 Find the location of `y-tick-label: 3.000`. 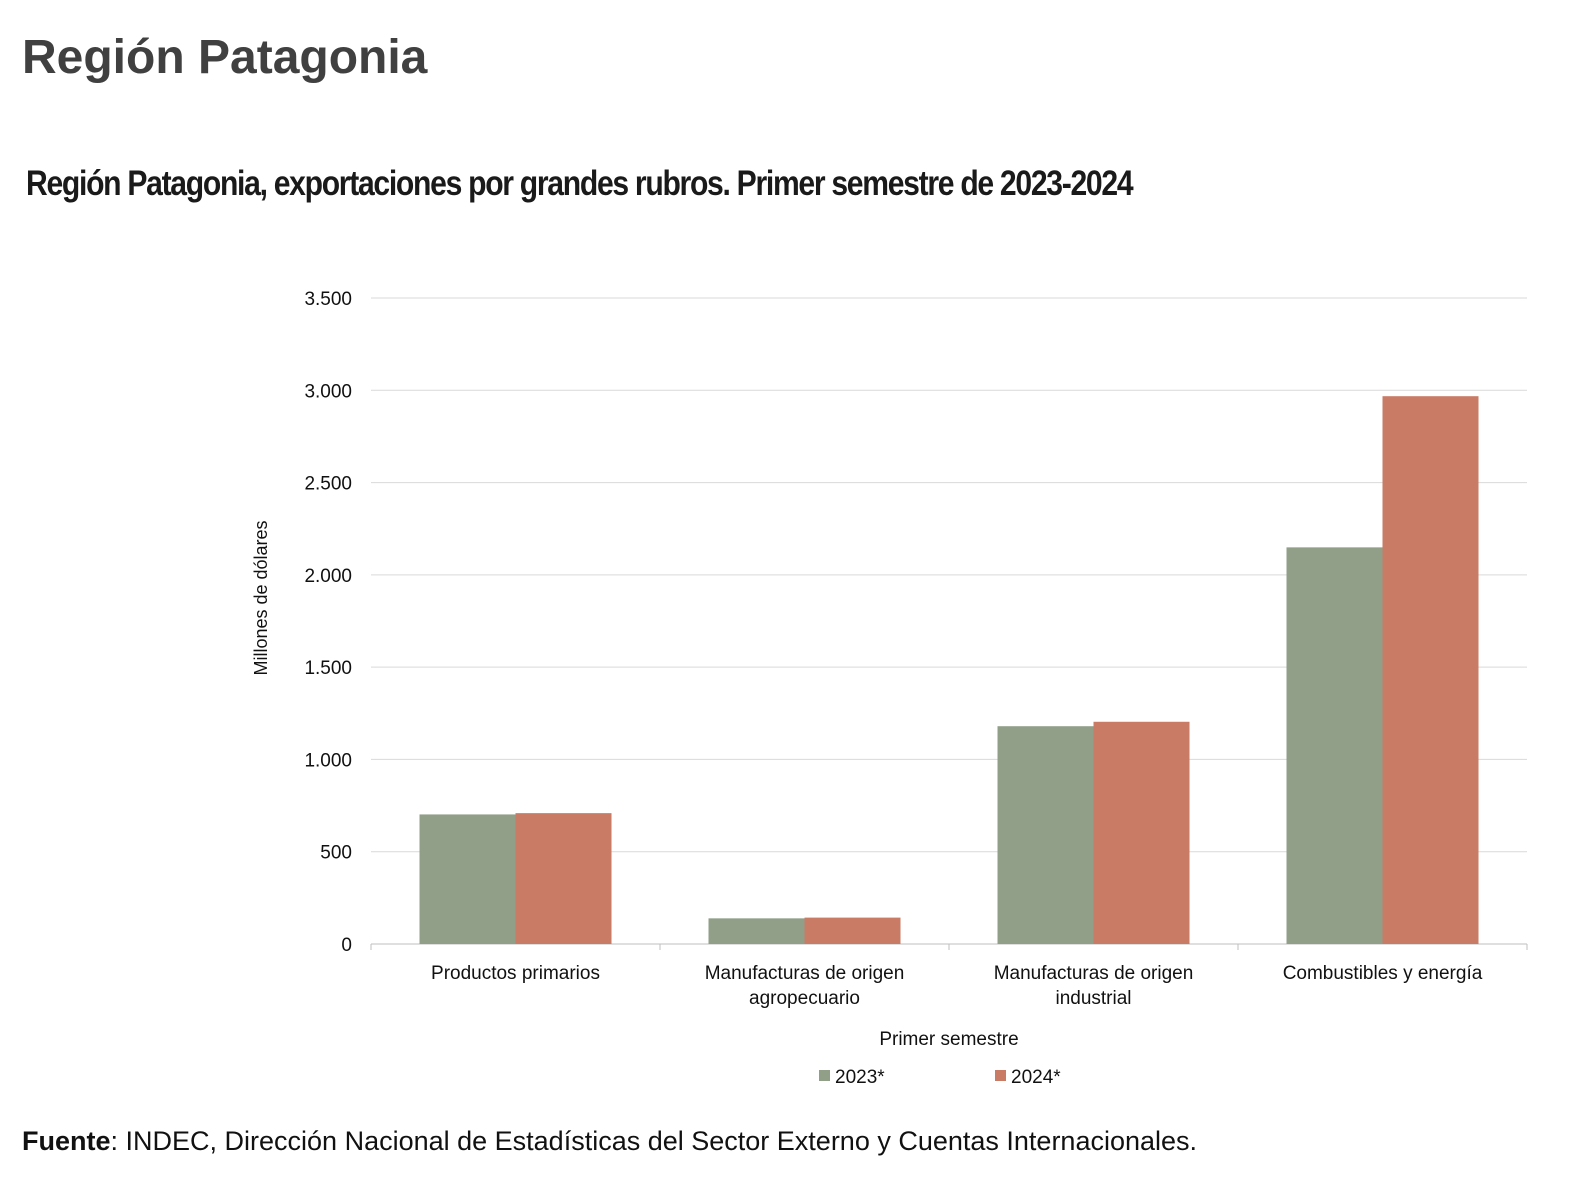

y-tick-label: 3.000 is located at coordinates (328, 391).